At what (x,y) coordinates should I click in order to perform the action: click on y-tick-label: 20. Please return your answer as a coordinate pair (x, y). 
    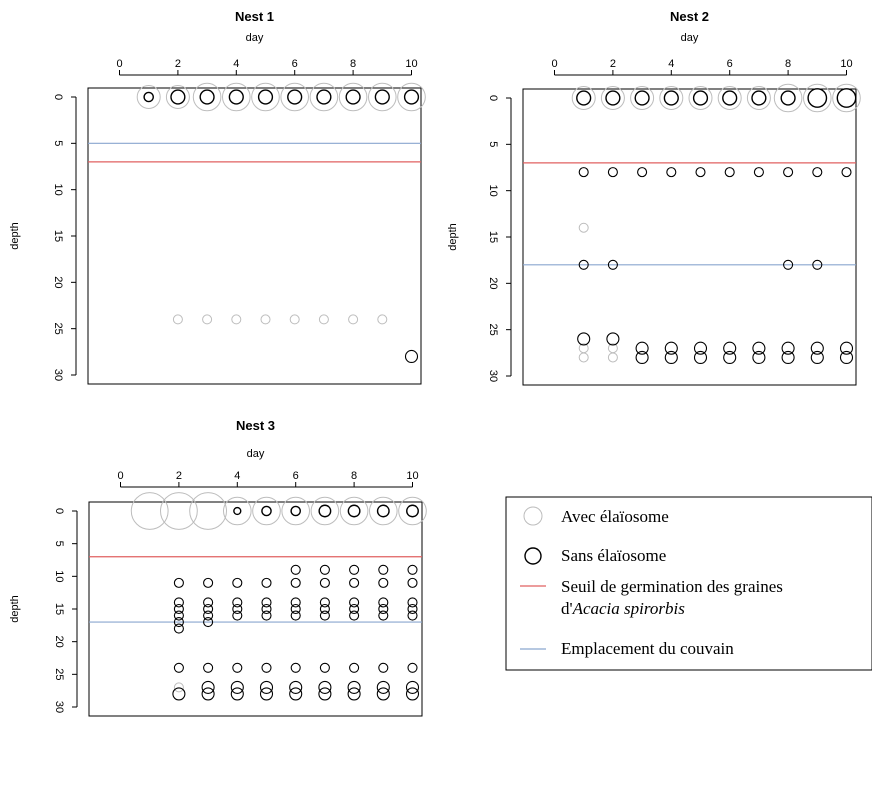
    Looking at the image, I should click on (59, 642).